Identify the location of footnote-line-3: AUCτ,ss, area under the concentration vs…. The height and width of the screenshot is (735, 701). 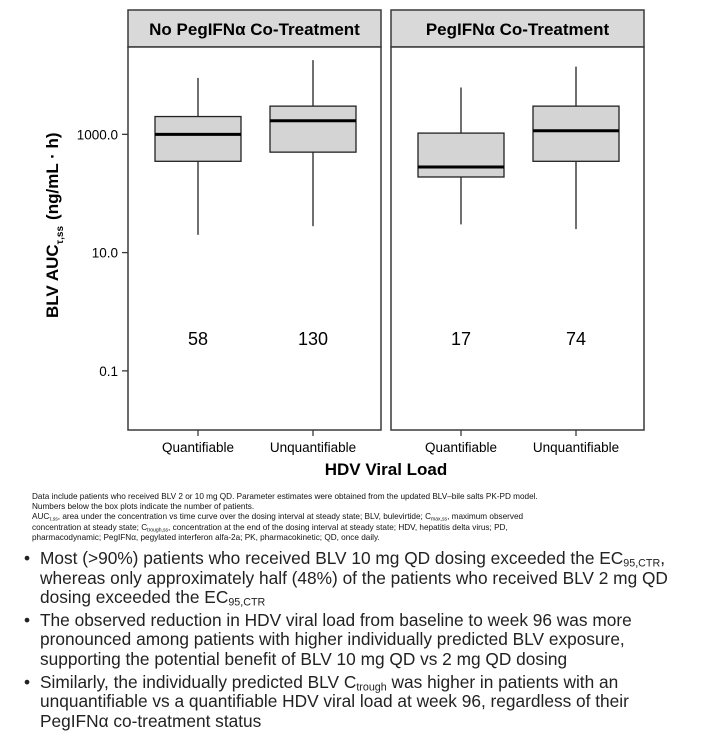
(357, 517).